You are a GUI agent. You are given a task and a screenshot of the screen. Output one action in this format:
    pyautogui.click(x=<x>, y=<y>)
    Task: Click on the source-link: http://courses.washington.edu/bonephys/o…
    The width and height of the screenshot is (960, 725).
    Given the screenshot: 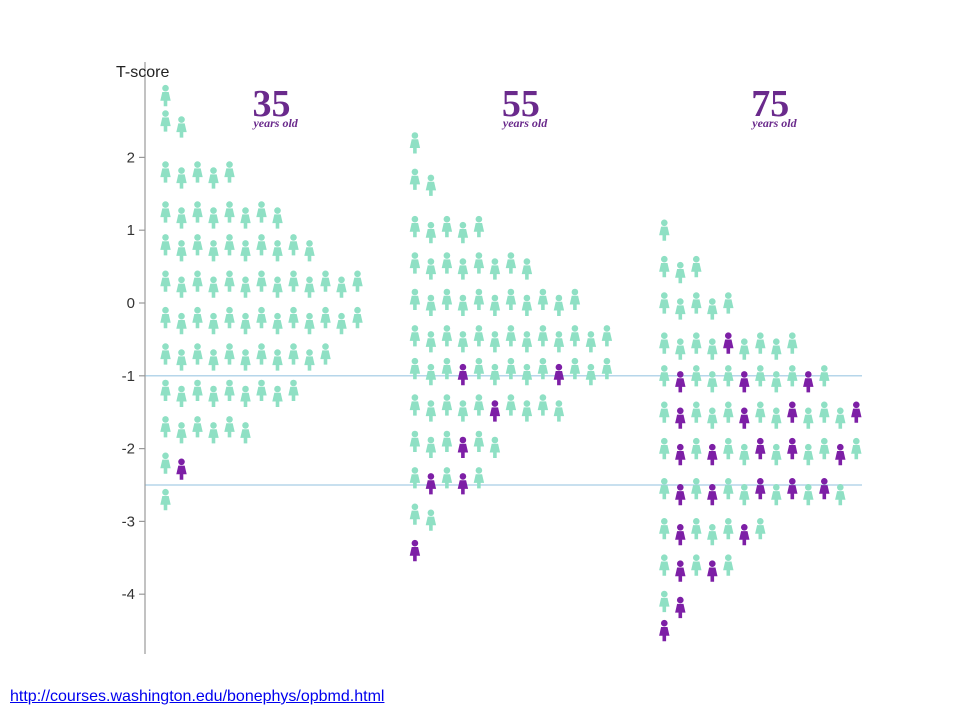 What is the action you would take?
    pyautogui.click(x=197, y=696)
    